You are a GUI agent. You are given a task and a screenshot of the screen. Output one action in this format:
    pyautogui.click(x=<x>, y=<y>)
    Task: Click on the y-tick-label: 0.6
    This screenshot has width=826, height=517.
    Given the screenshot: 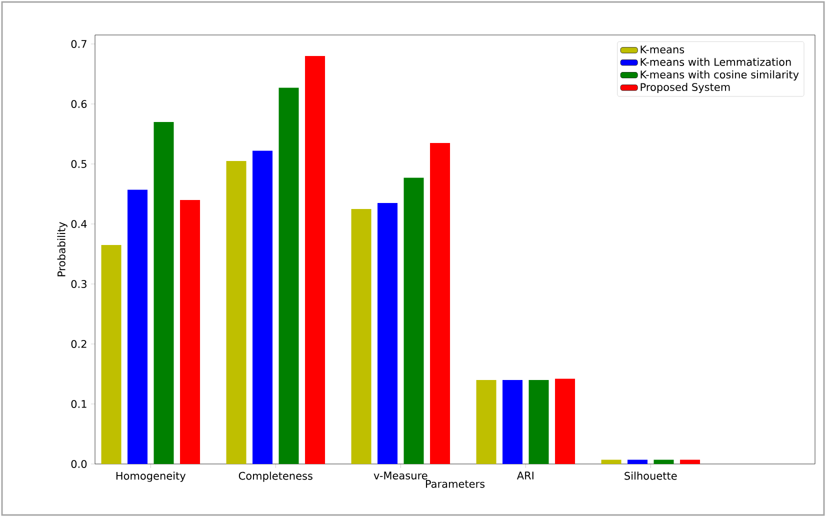 What is the action you would take?
    pyautogui.click(x=79, y=104)
    